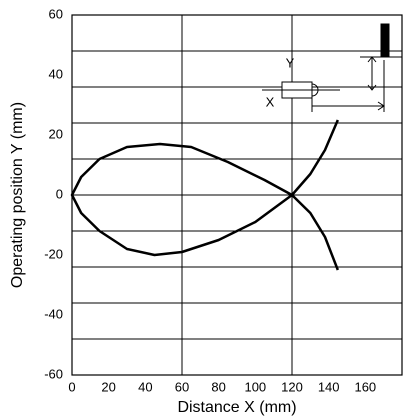 Image resolution: width=413 pixels, height=419 pixels. What do you see at coordinates (56, 133) in the screenshot?
I see `y-tick-label: 20` at bounding box center [56, 133].